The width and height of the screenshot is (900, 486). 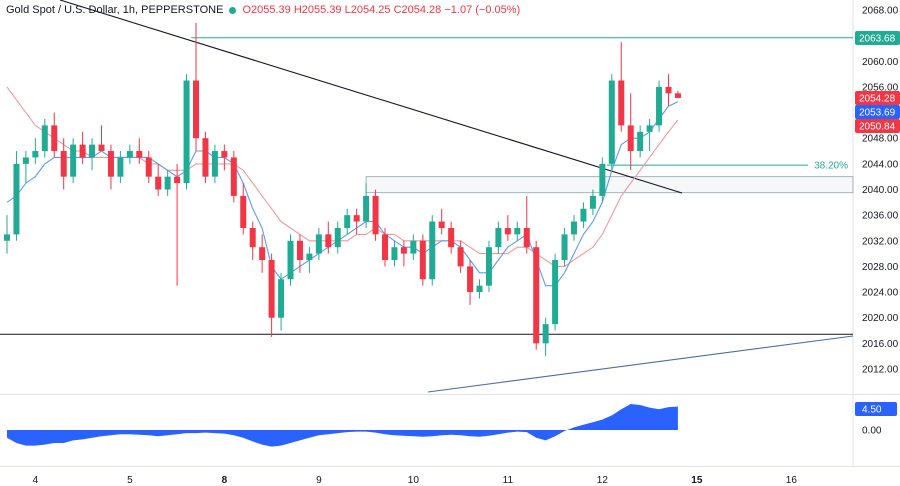 I want to click on x-tick-label: 16, so click(x=792, y=480).